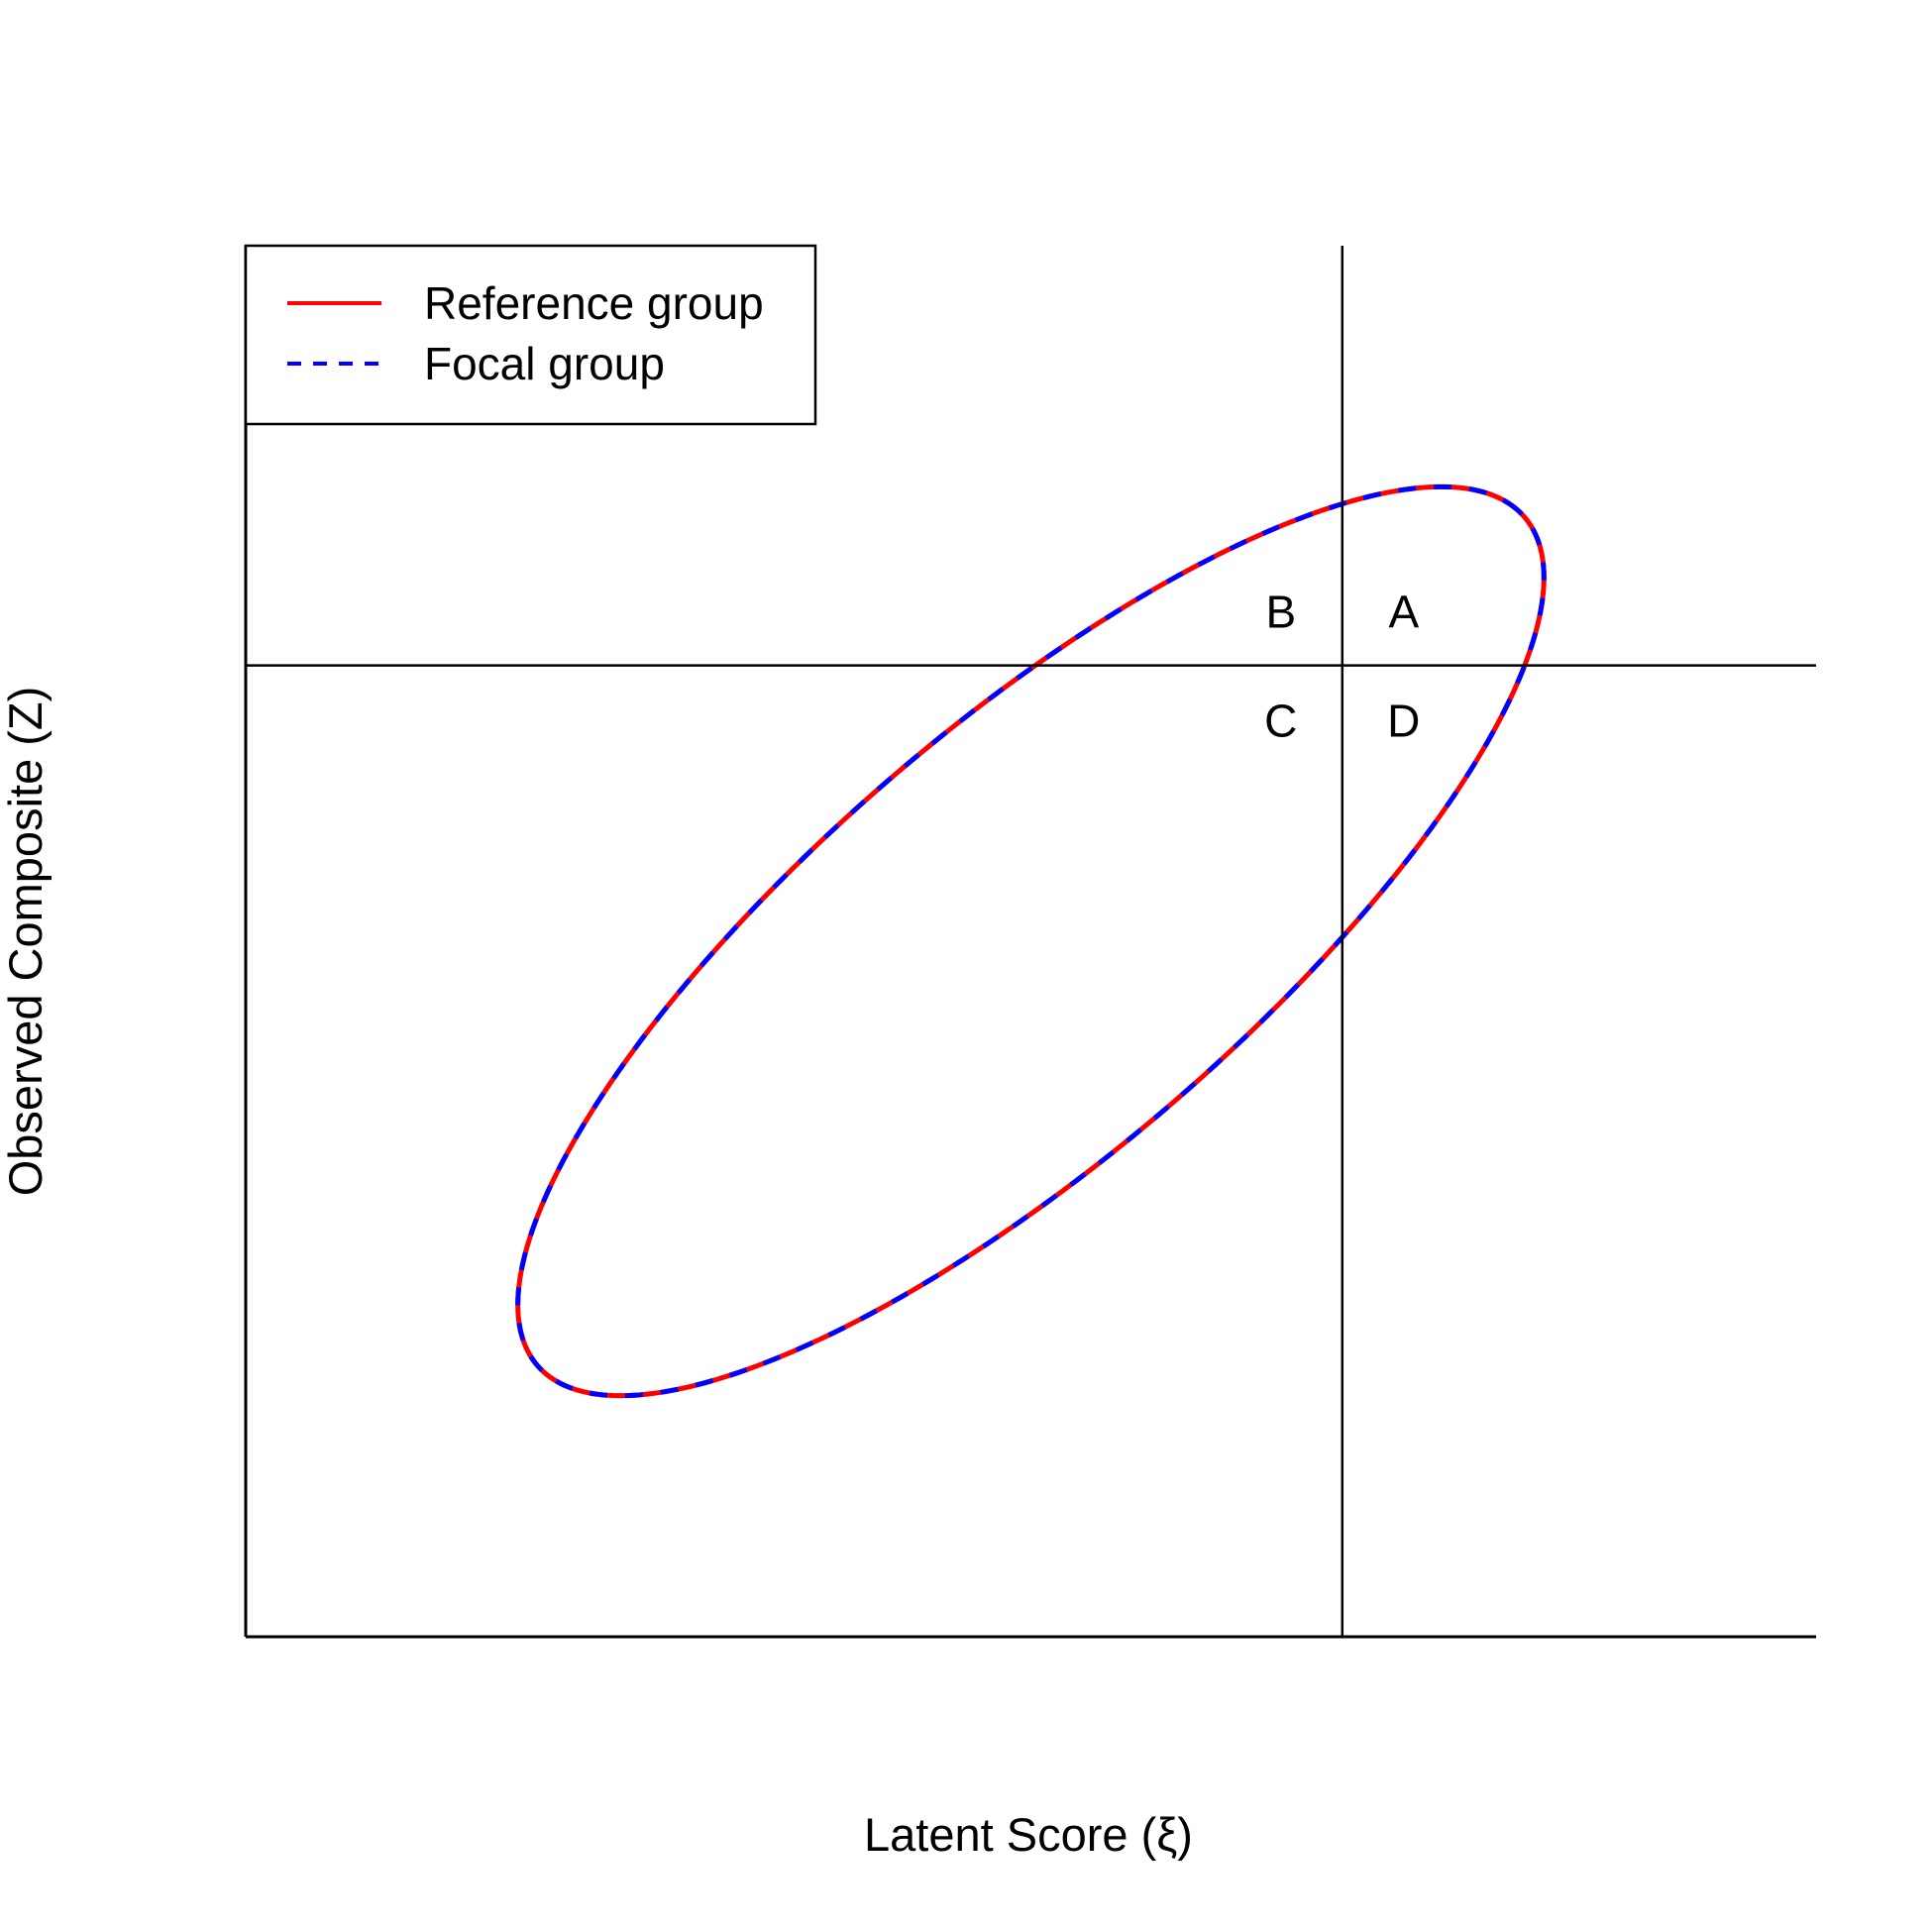 The image size is (1932, 1932). I want to click on legend-box, so click(531, 335).